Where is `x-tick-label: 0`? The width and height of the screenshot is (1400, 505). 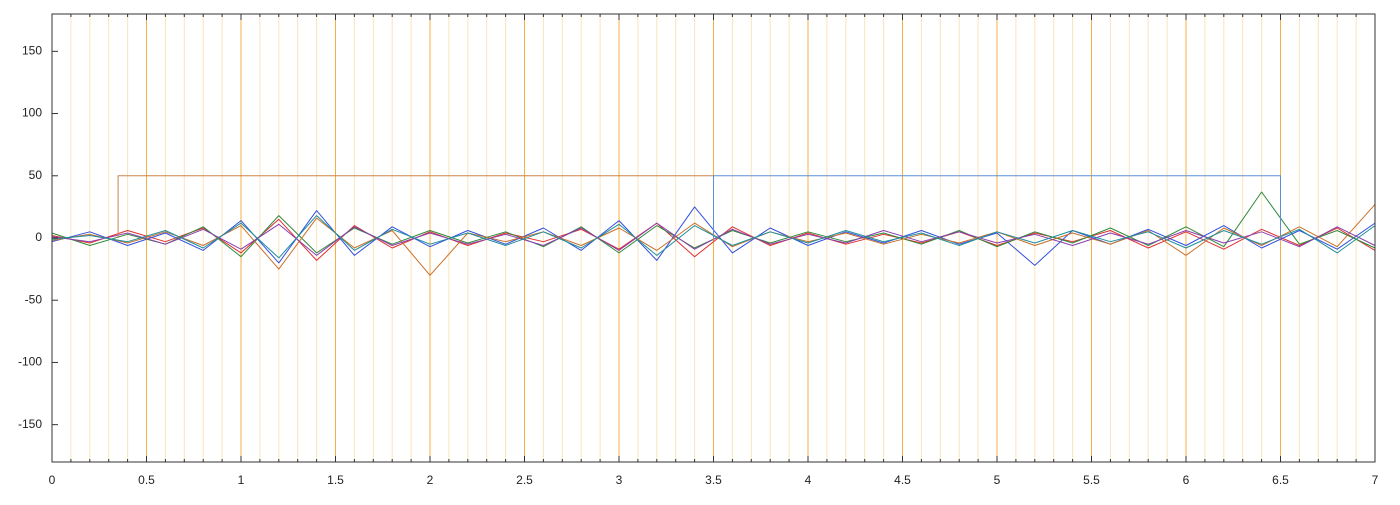
x-tick-label: 0 is located at coordinates (52, 480).